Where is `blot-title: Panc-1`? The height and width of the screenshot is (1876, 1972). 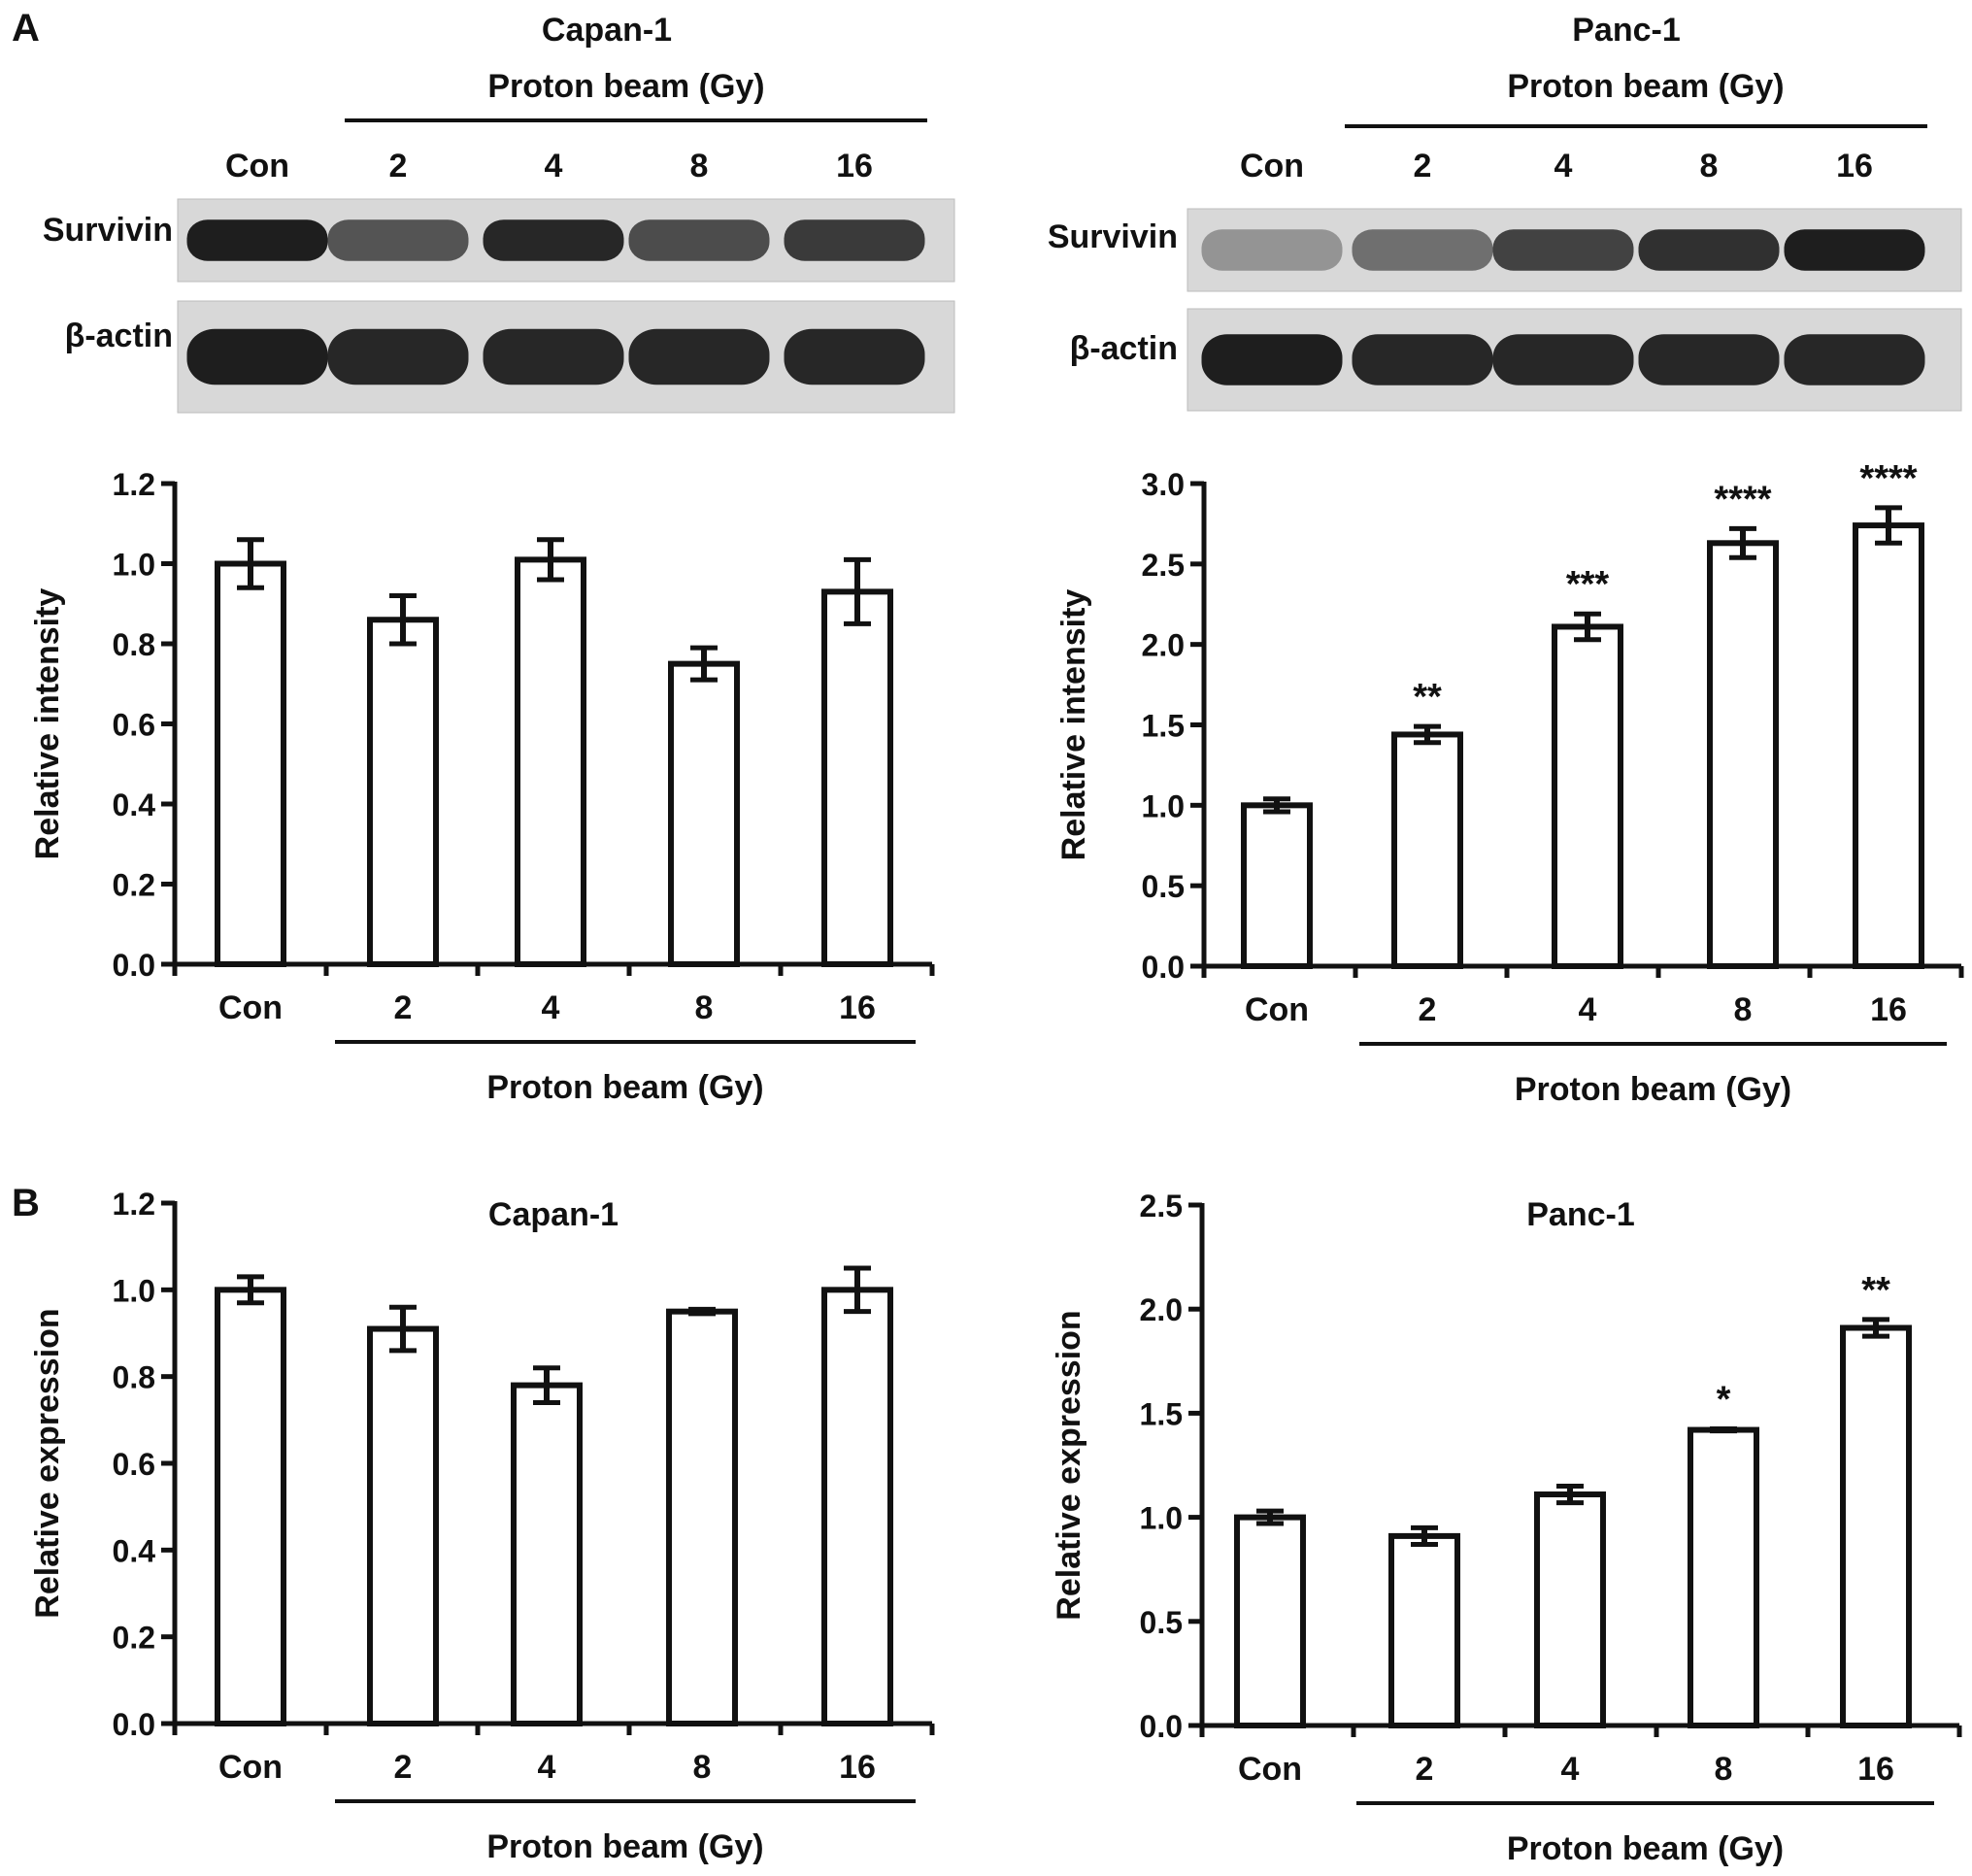 blot-title: Panc-1 is located at coordinates (1627, 30).